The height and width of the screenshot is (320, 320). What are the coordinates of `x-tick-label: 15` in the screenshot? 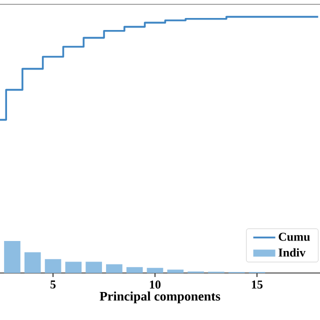 It's located at (257, 284).